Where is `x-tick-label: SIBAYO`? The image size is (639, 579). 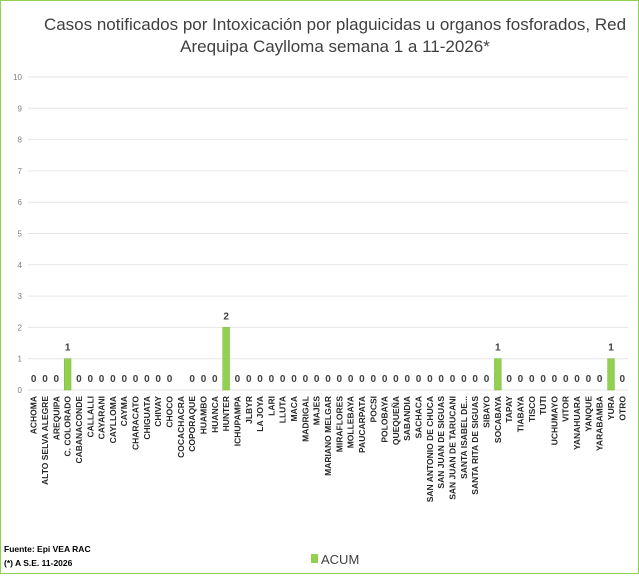
x-tick-label: SIBAYO is located at coordinates (486, 412).